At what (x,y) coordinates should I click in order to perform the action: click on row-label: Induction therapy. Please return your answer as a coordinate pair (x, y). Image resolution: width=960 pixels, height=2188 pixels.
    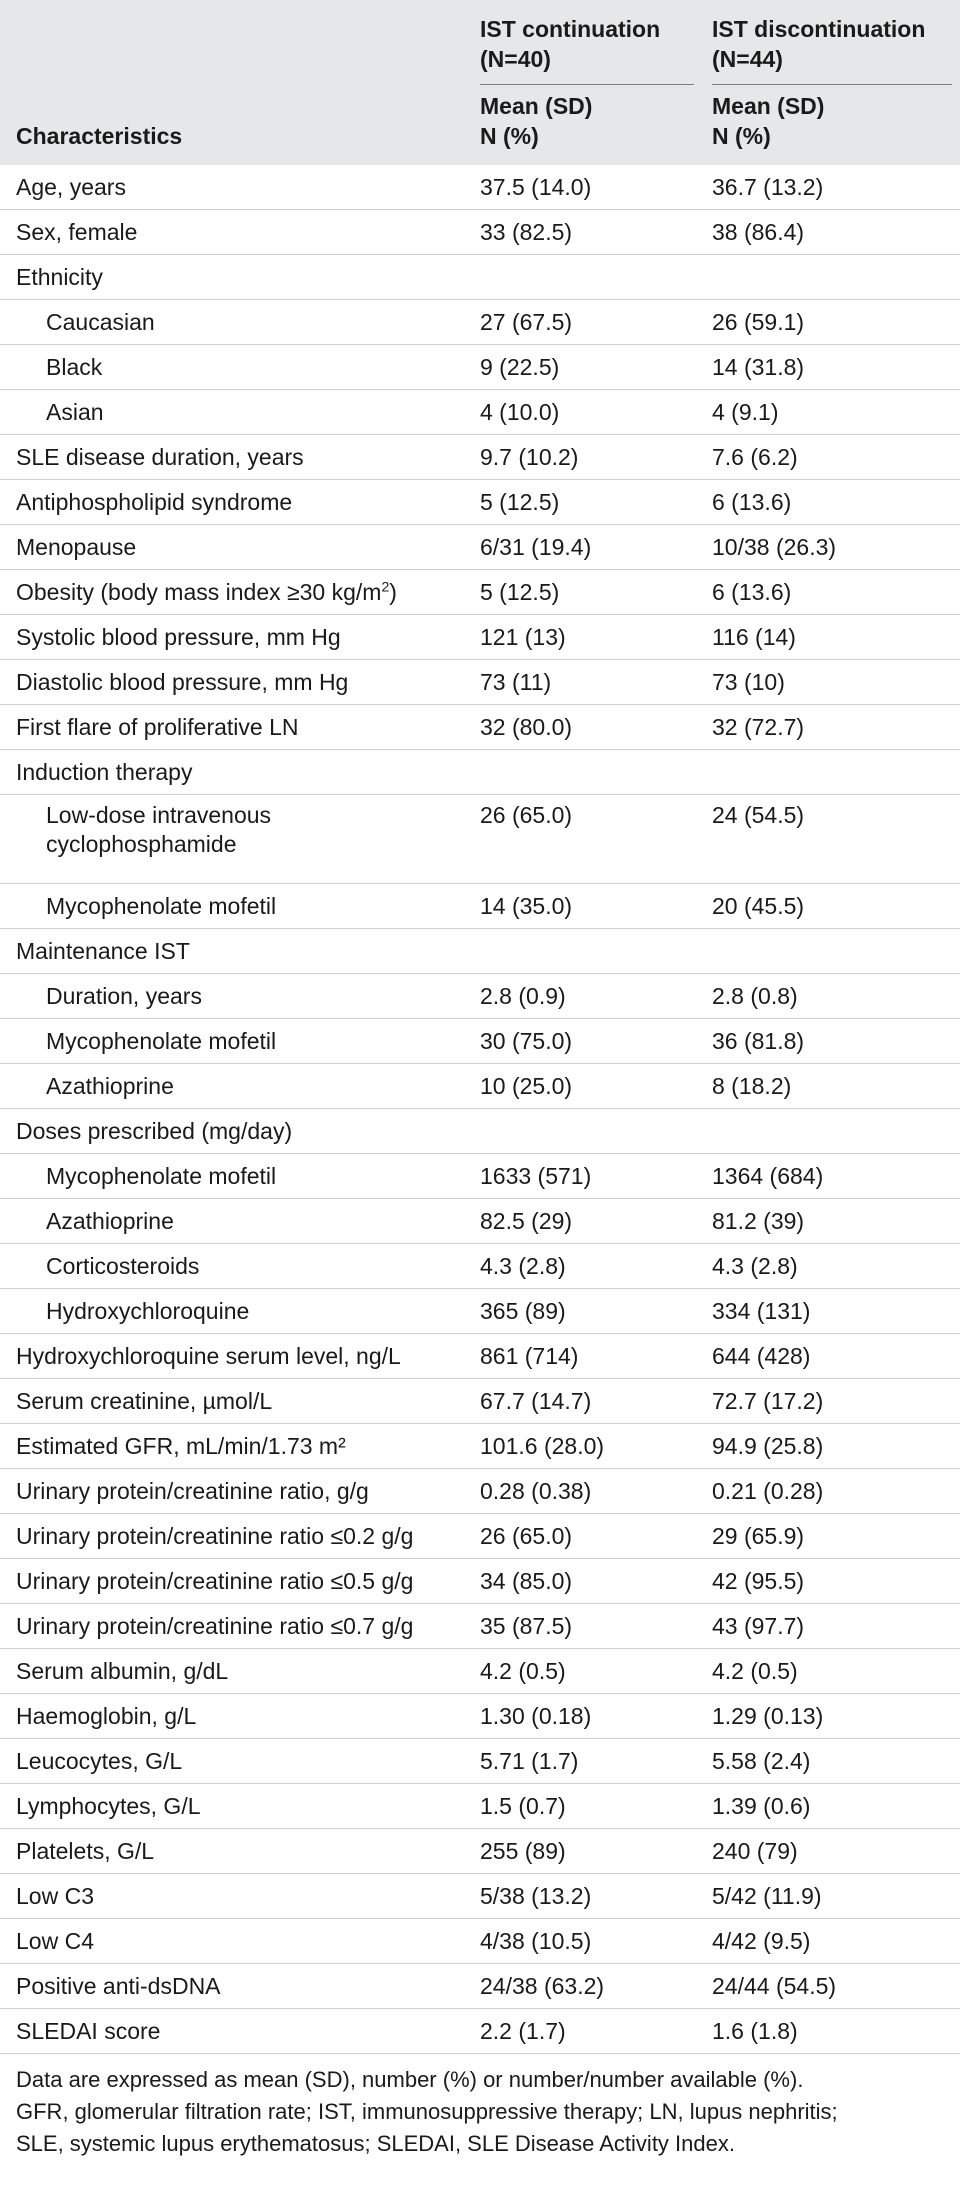
    Looking at the image, I should click on (235, 772).